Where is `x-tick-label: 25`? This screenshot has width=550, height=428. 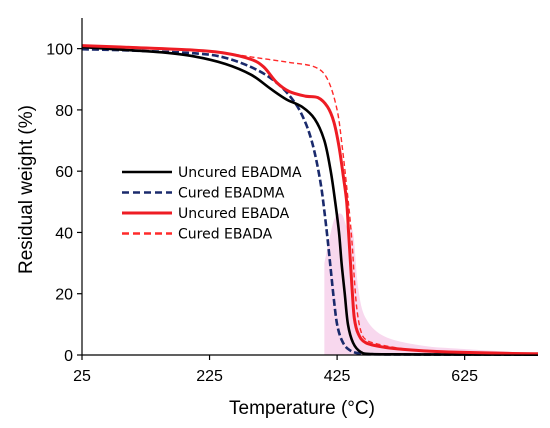
x-tick-label: 25 is located at coordinates (82, 376).